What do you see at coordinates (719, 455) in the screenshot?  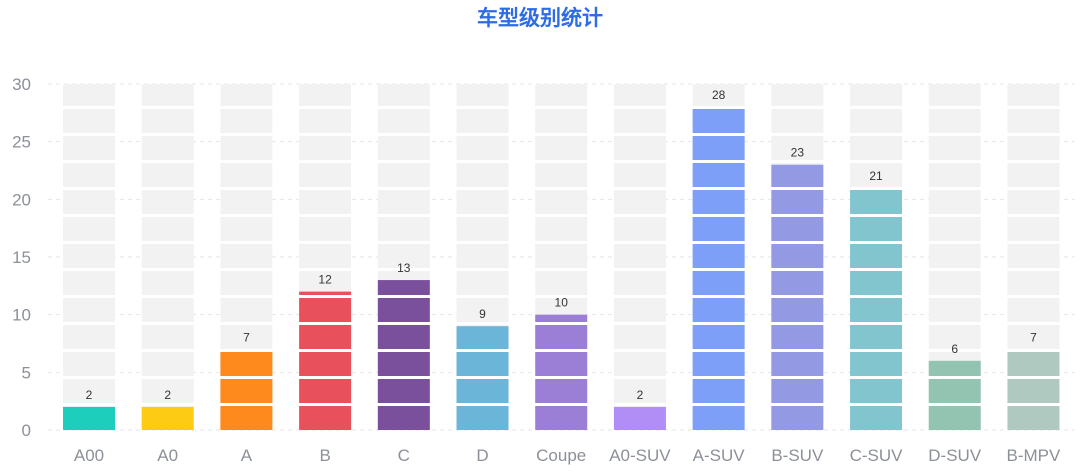 I see `x-tick-label: A-SUV` at bounding box center [719, 455].